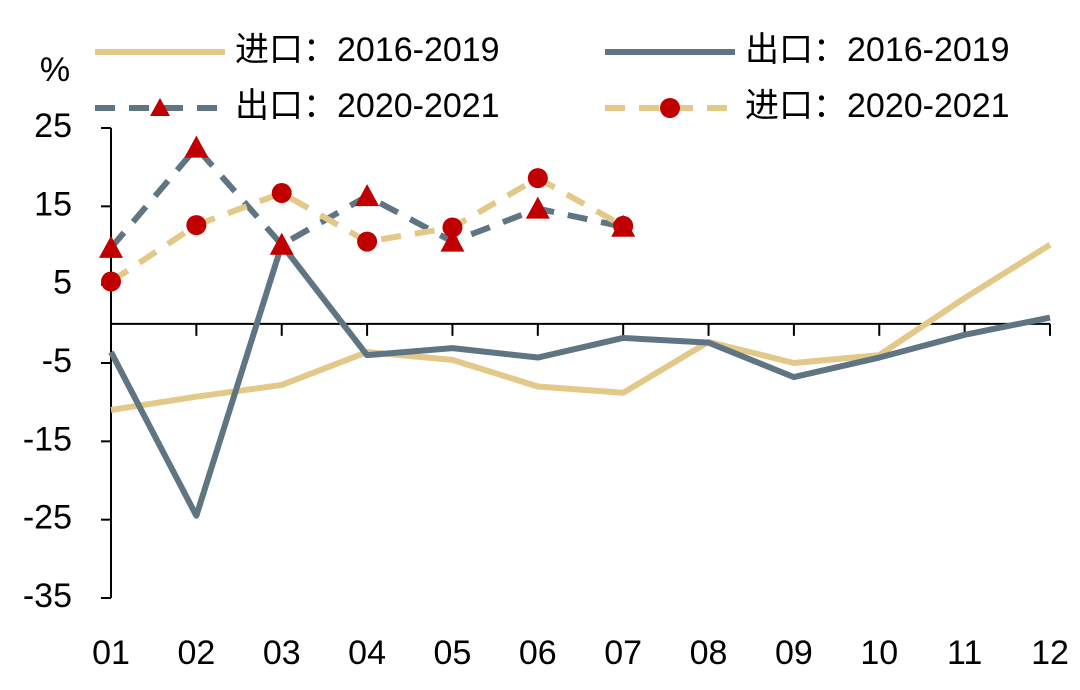 The width and height of the screenshot is (1080, 690). Describe the element at coordinates (1050, 653) in the screenshot. I see `x-tick-label: 12` at that location.